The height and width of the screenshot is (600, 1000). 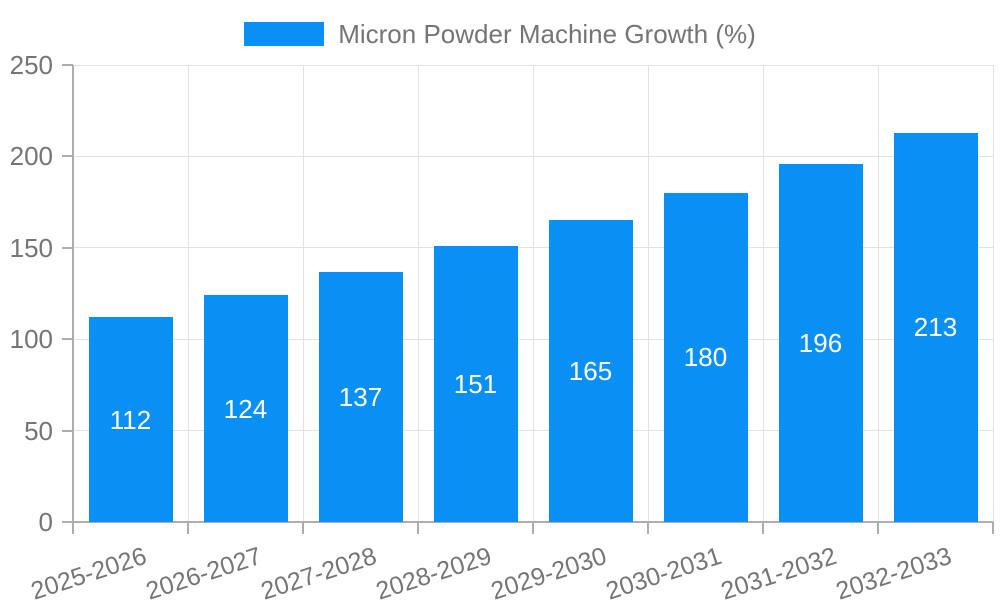 I want to click on y-tick-label: 0, so click(x=45, y=522).